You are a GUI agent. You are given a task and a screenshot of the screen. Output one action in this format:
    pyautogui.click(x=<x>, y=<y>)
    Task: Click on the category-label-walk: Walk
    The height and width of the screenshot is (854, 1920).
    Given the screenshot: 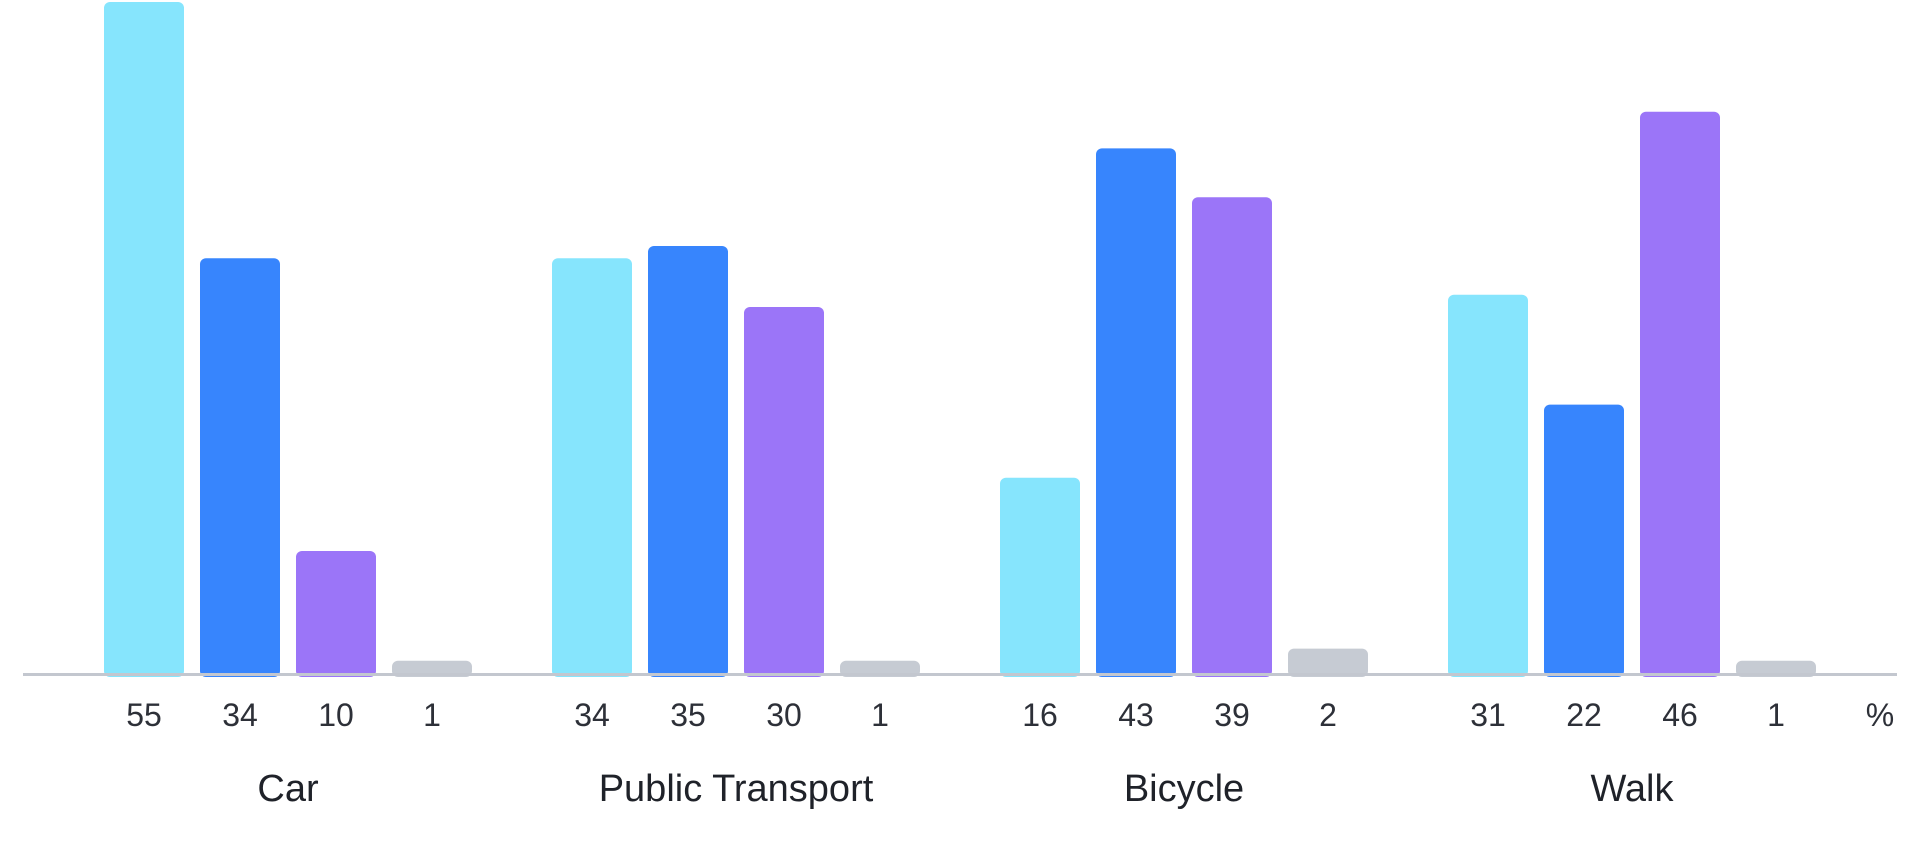 What is the action you would take?
    pyautogui.click(x=1632, y=789)
    